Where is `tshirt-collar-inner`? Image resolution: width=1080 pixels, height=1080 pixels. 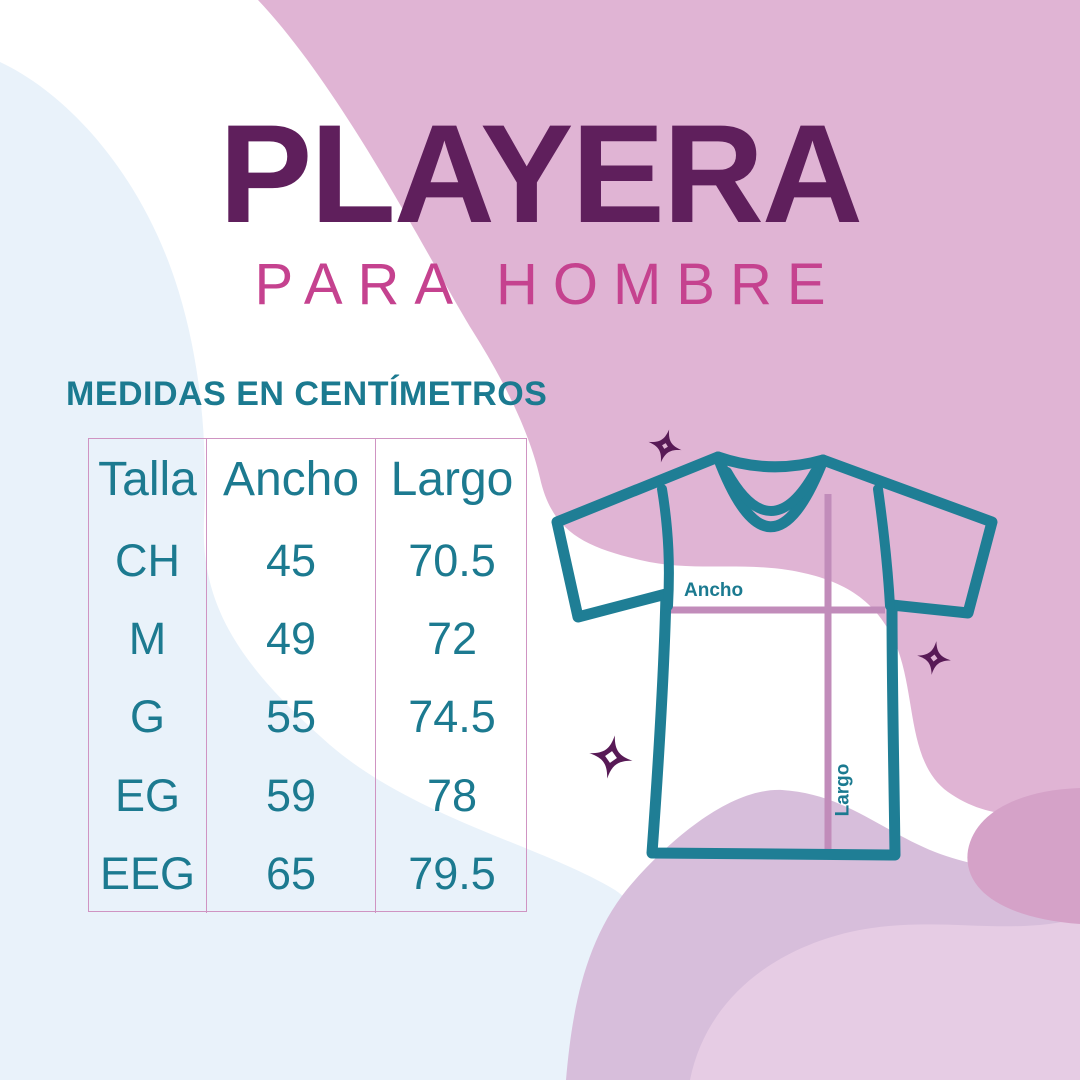
tshirt-collar-inner is located at coordinates (771, 491).